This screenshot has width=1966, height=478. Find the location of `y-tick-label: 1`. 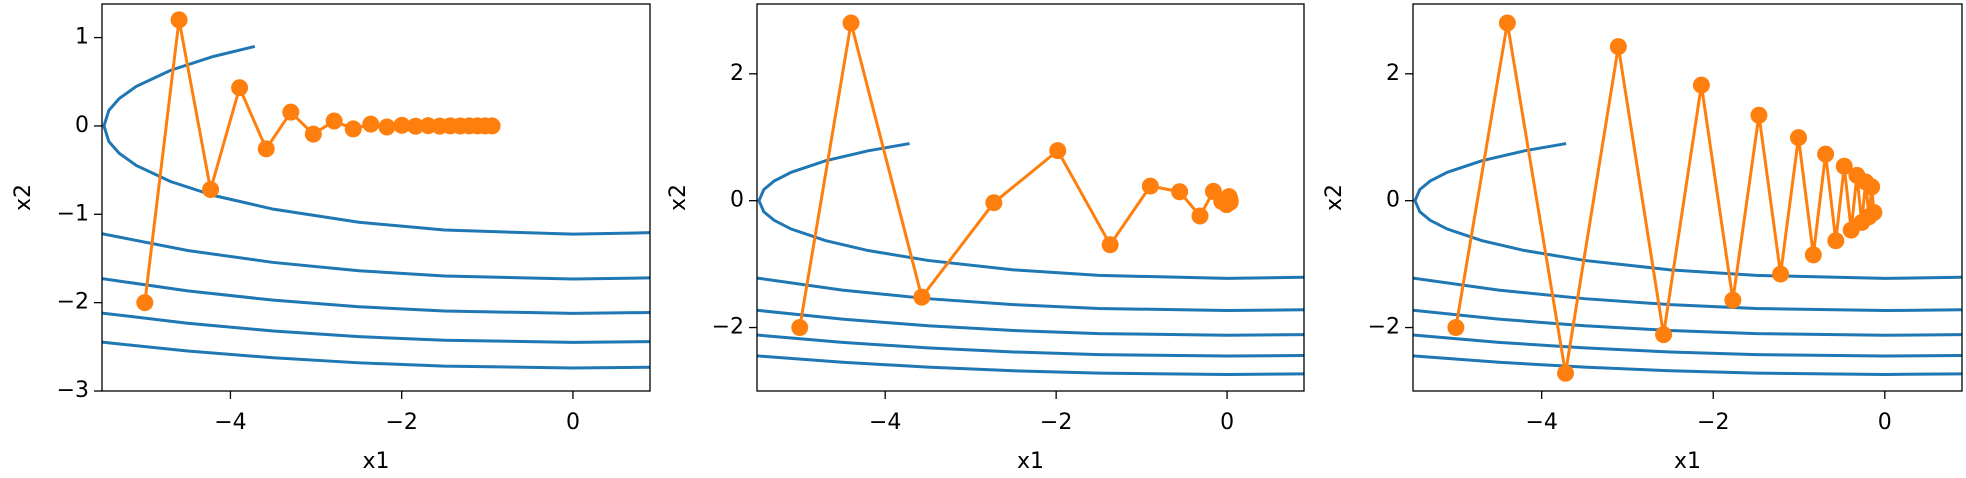

y-tick-label: 1 is located at coordinates (82, 37).